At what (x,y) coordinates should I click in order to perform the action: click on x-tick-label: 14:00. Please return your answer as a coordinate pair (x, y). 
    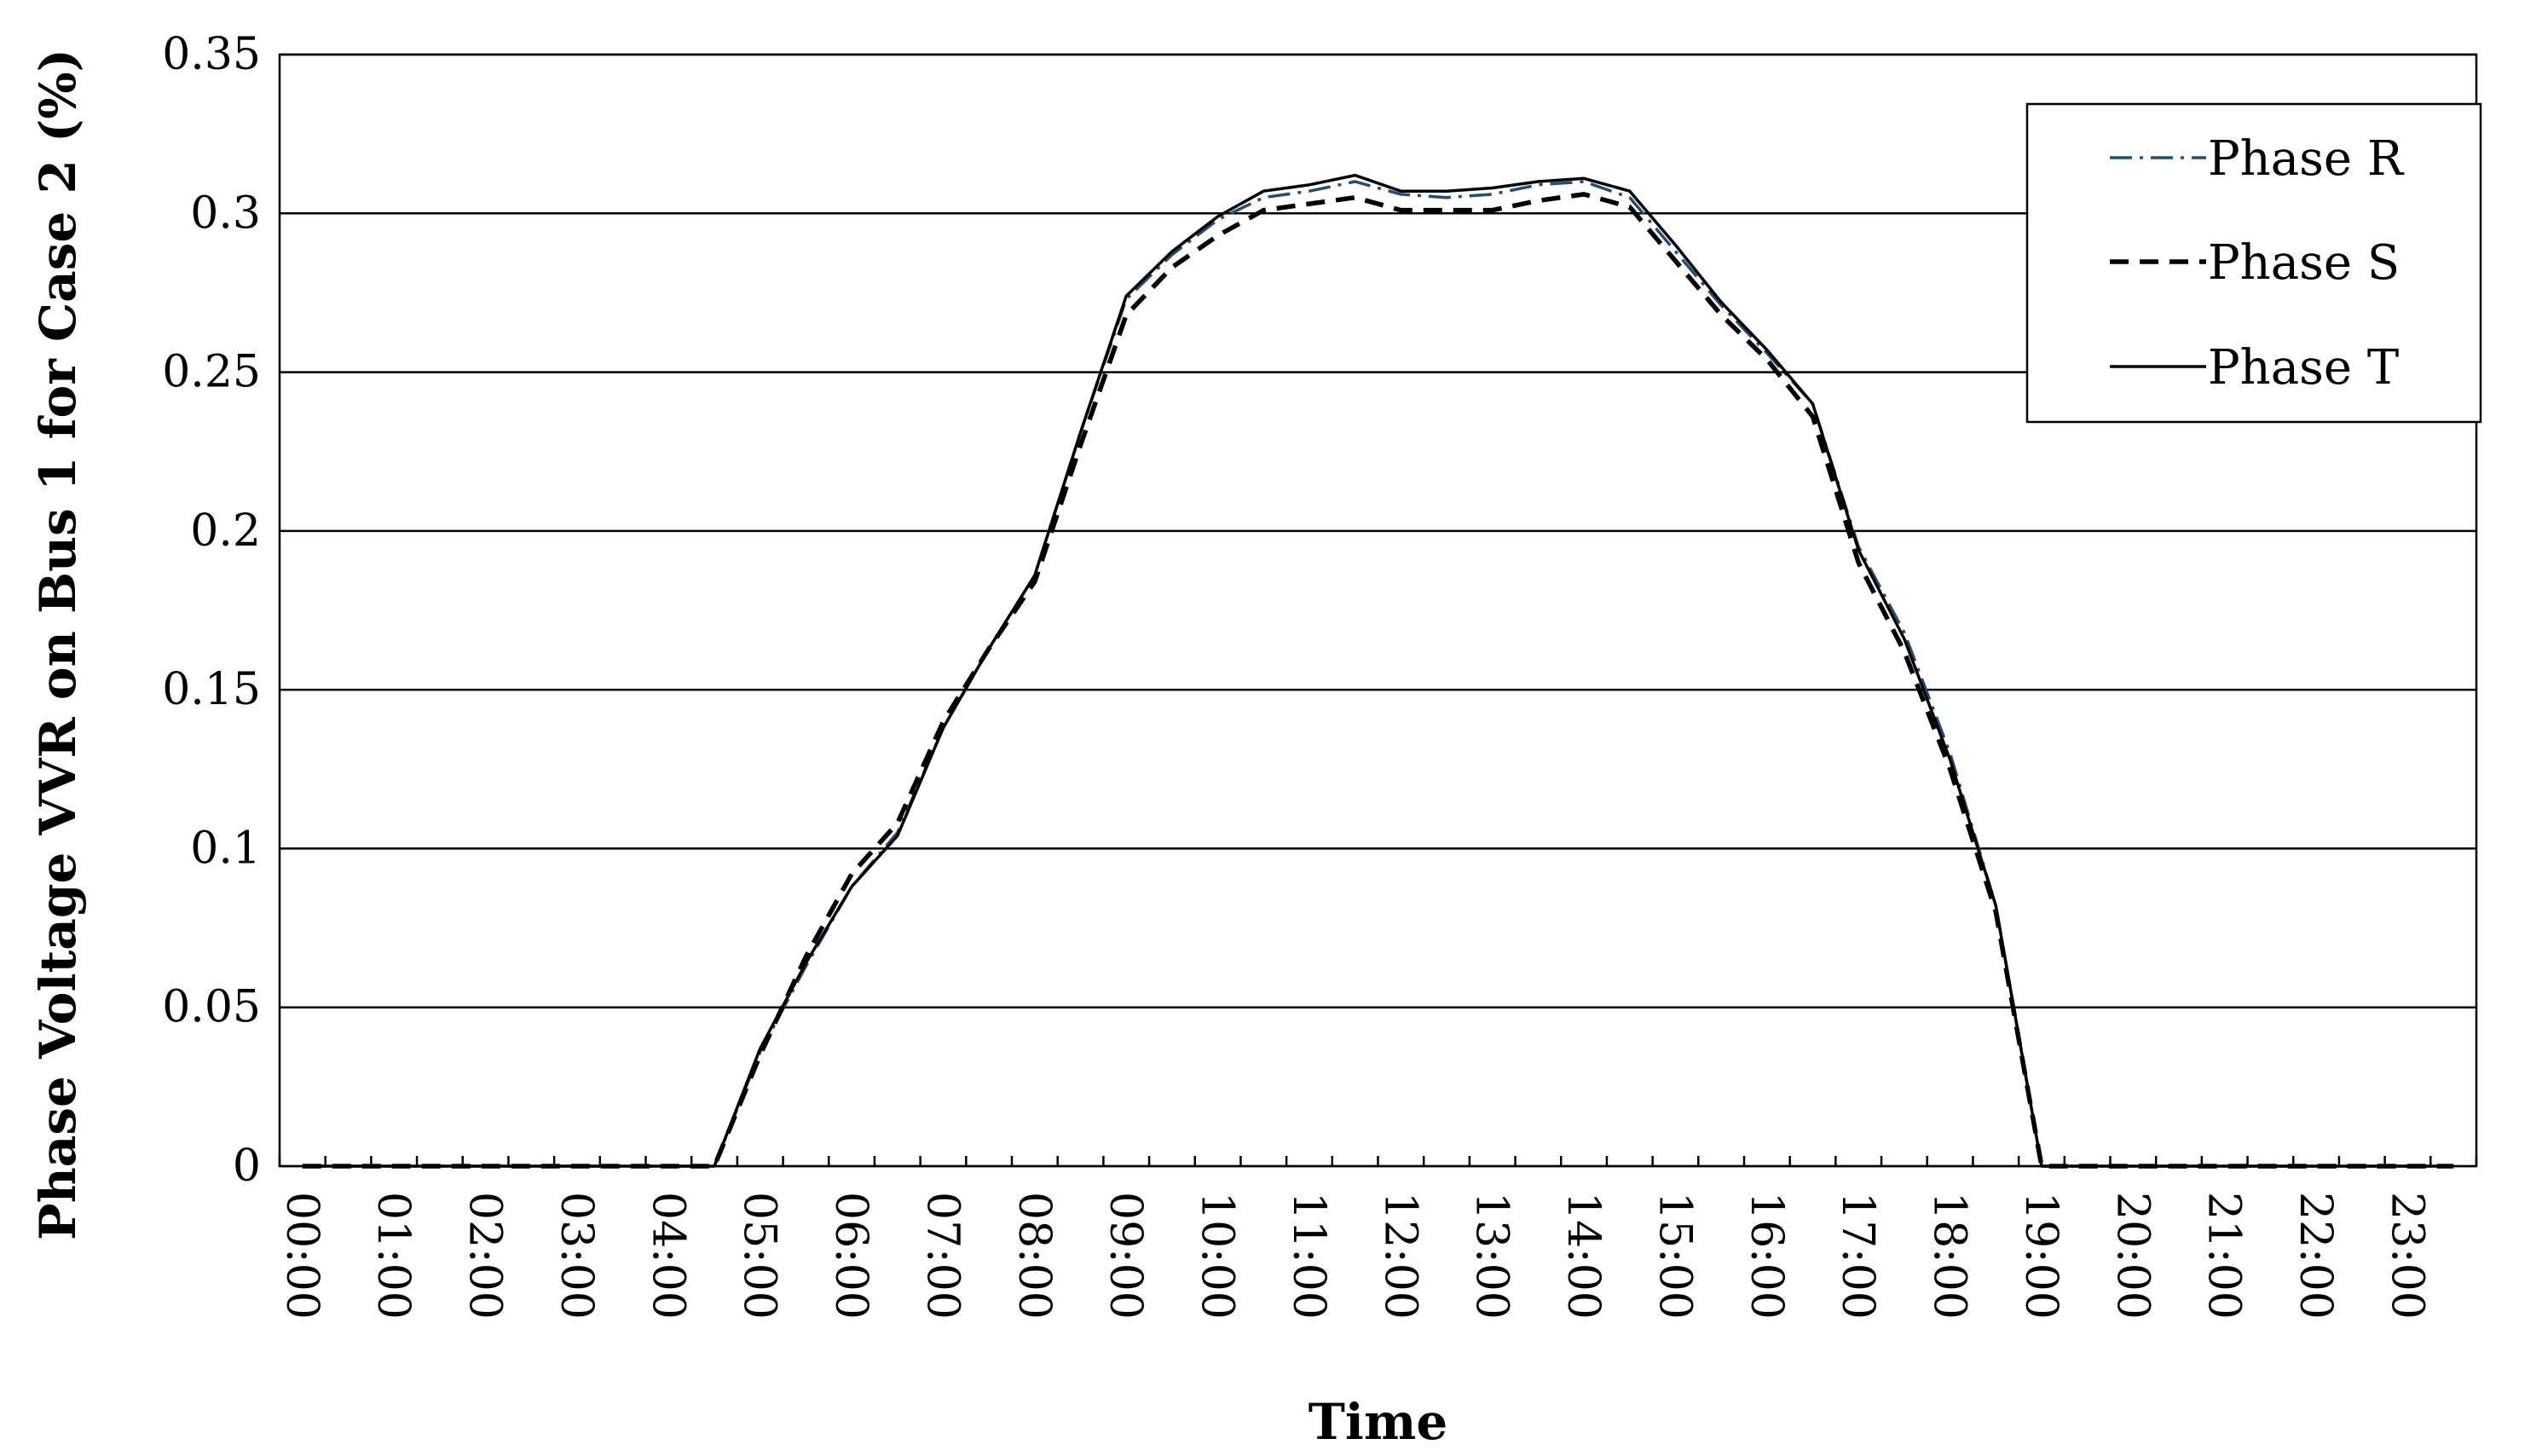
    Looking at the image, I should click on (1583, 1256).